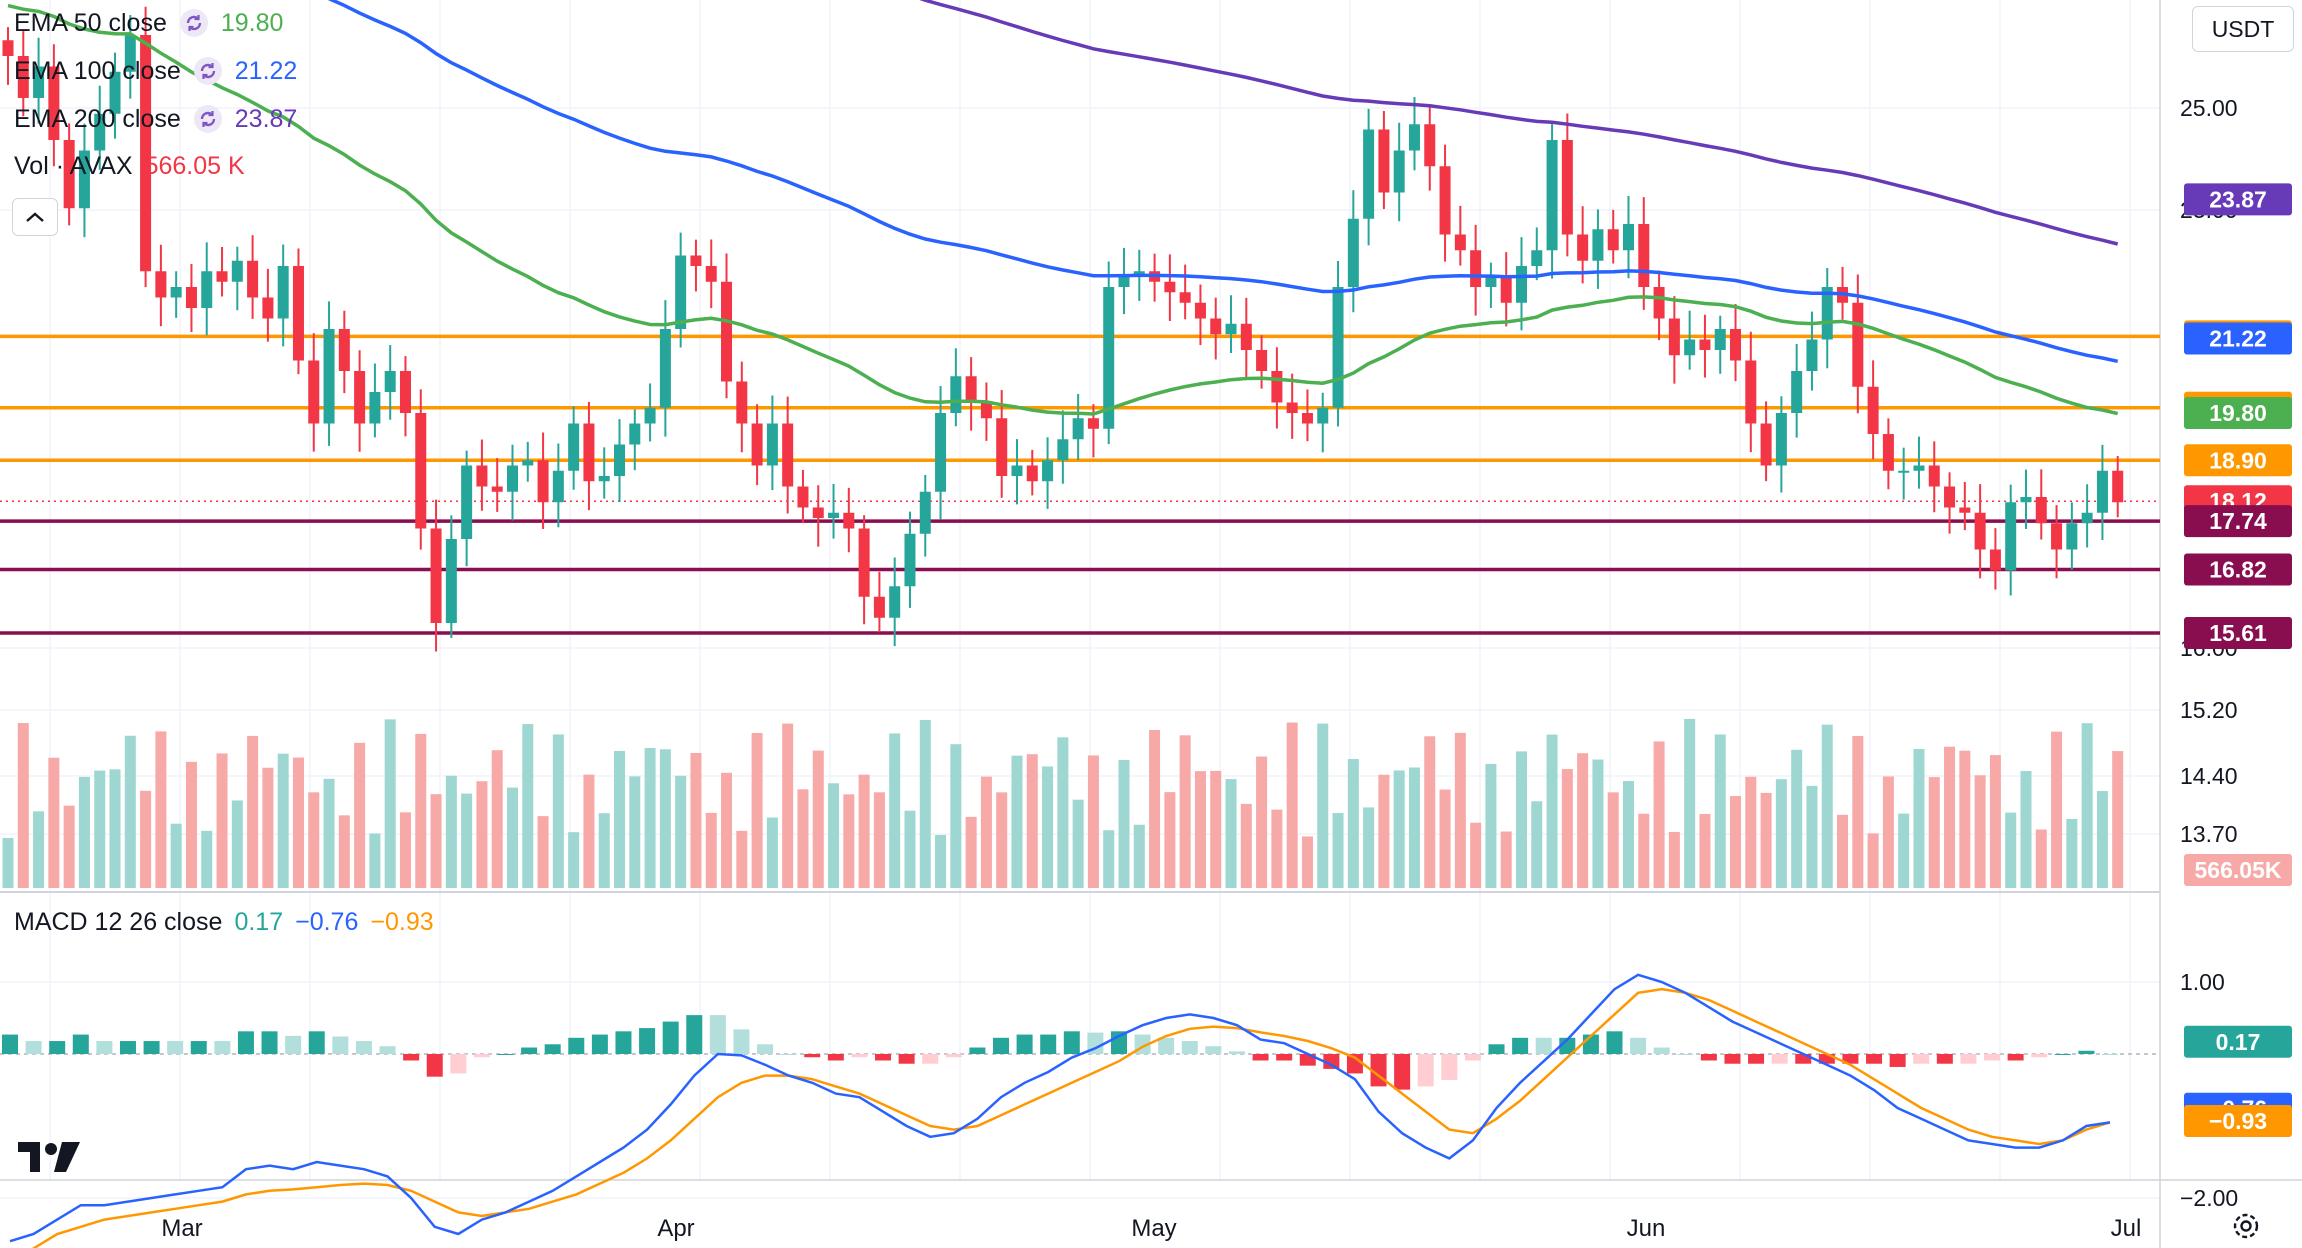 This screenshot has height=1248, width=2302. I want to click on legend-macd-signal: −0.93, so click(402, 922).